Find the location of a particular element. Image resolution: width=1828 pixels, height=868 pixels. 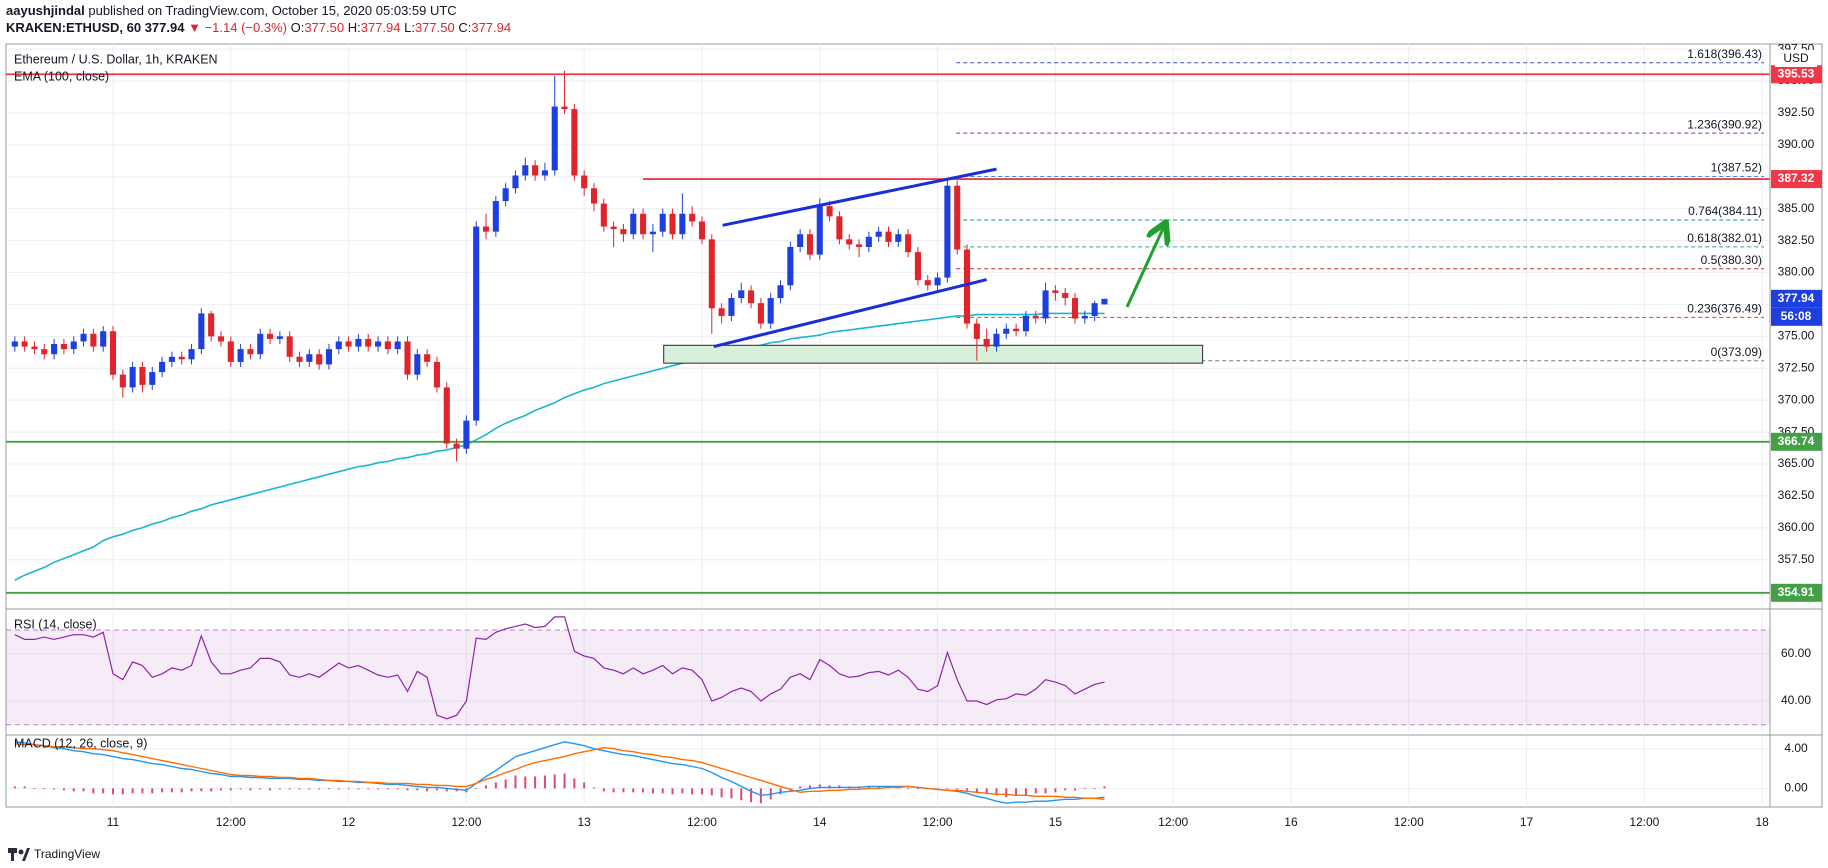

x-tick-label: 11 is located at coordinates (113, 822).